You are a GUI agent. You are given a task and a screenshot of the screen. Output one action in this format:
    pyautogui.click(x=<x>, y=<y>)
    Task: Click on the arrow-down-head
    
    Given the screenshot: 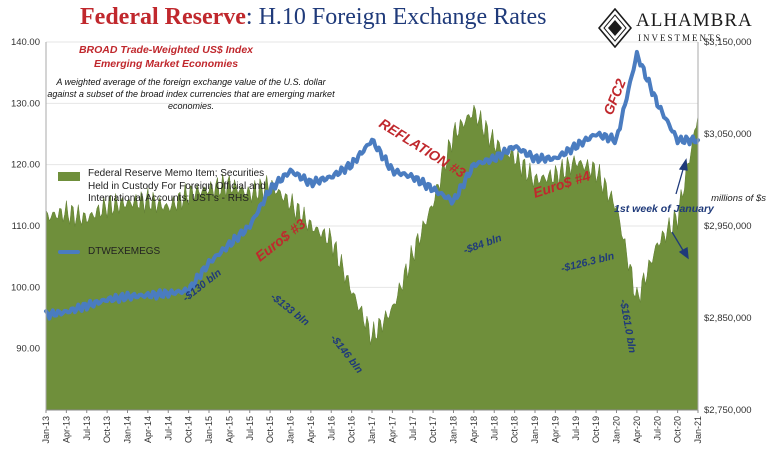 What is the action you would take?
    pyautogui.click(x=683, y=253)
    